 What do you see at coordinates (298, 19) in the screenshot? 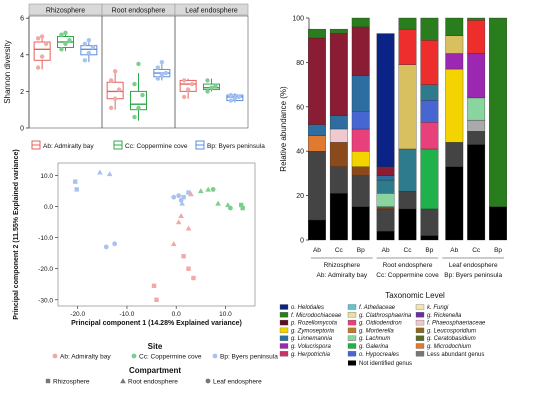
I see `bar-y-tick-label: 100` at bounding box center [298, 19].